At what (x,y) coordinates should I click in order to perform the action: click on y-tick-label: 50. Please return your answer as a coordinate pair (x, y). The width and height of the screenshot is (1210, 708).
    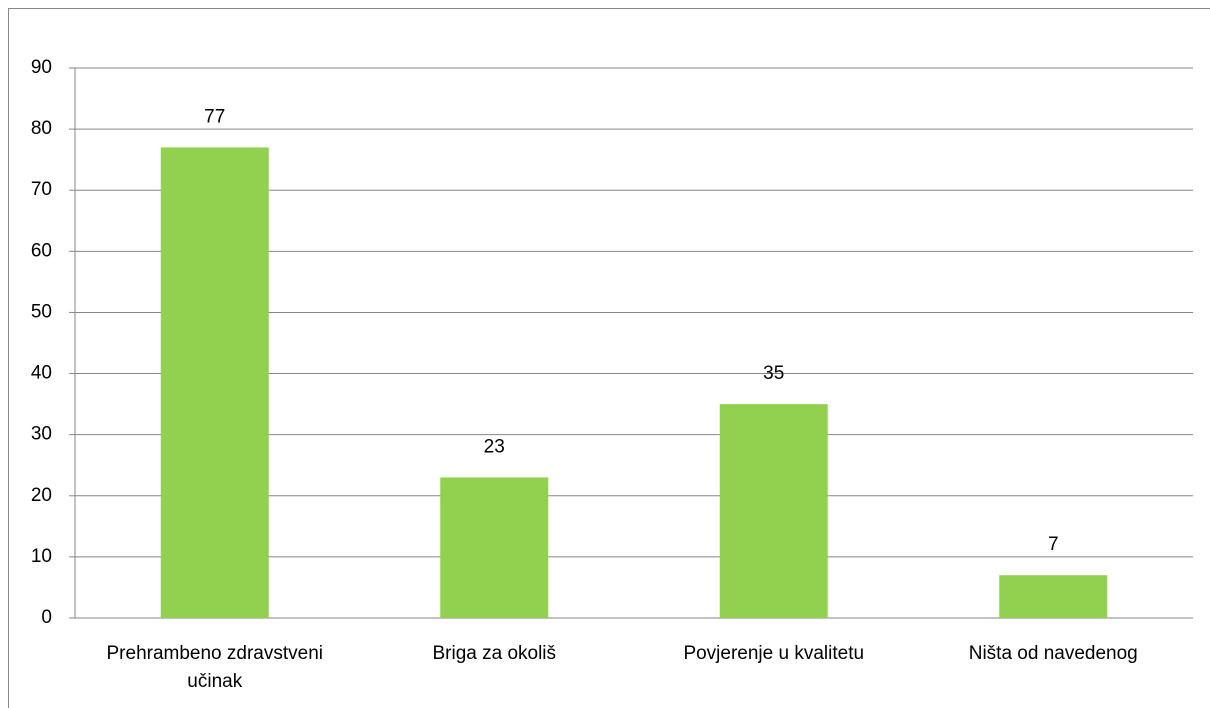
    Looking at the image, I should click on (41, 311).